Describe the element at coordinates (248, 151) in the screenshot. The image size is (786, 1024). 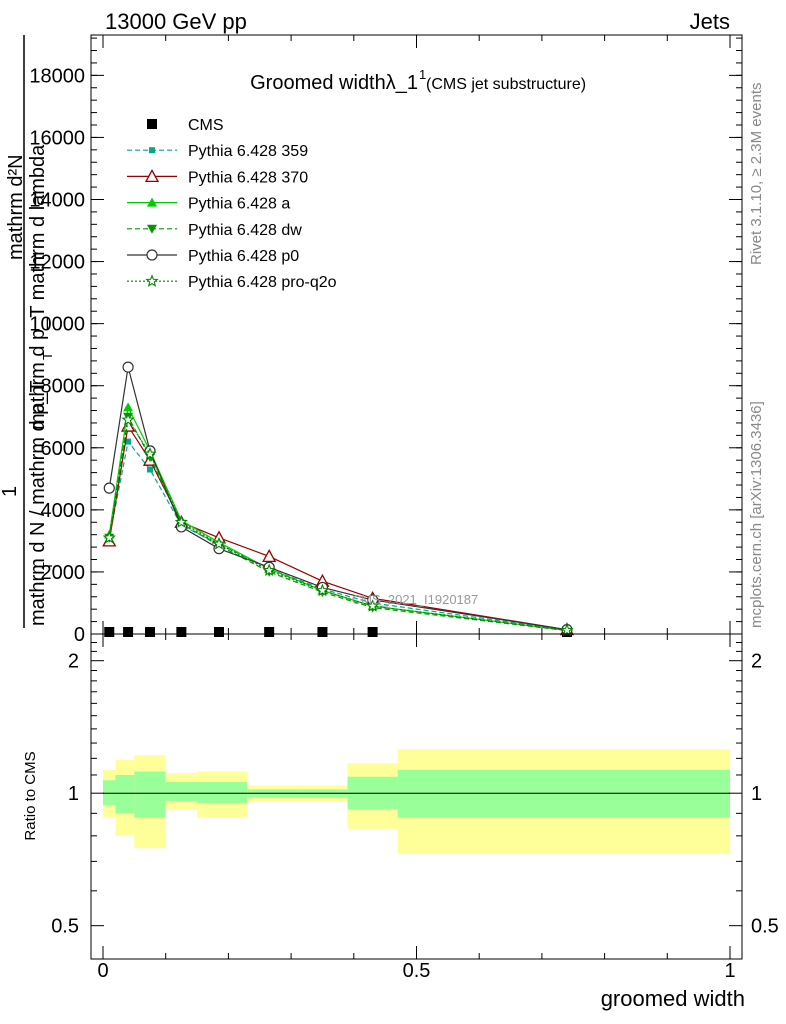
I see `legend-label: Pythia 6.428 359` at that location.